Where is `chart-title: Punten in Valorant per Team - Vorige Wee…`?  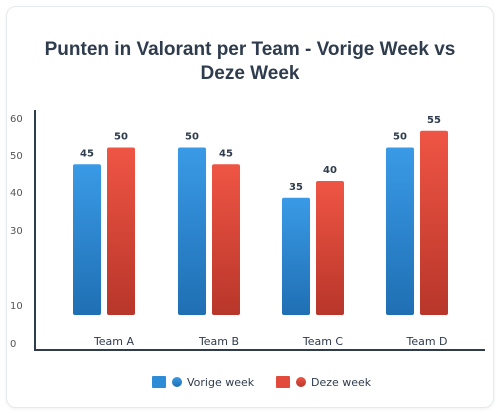
chart-title: Punten in Valorant per Team - Vorige Wee… is located at coordinates (250, 61).